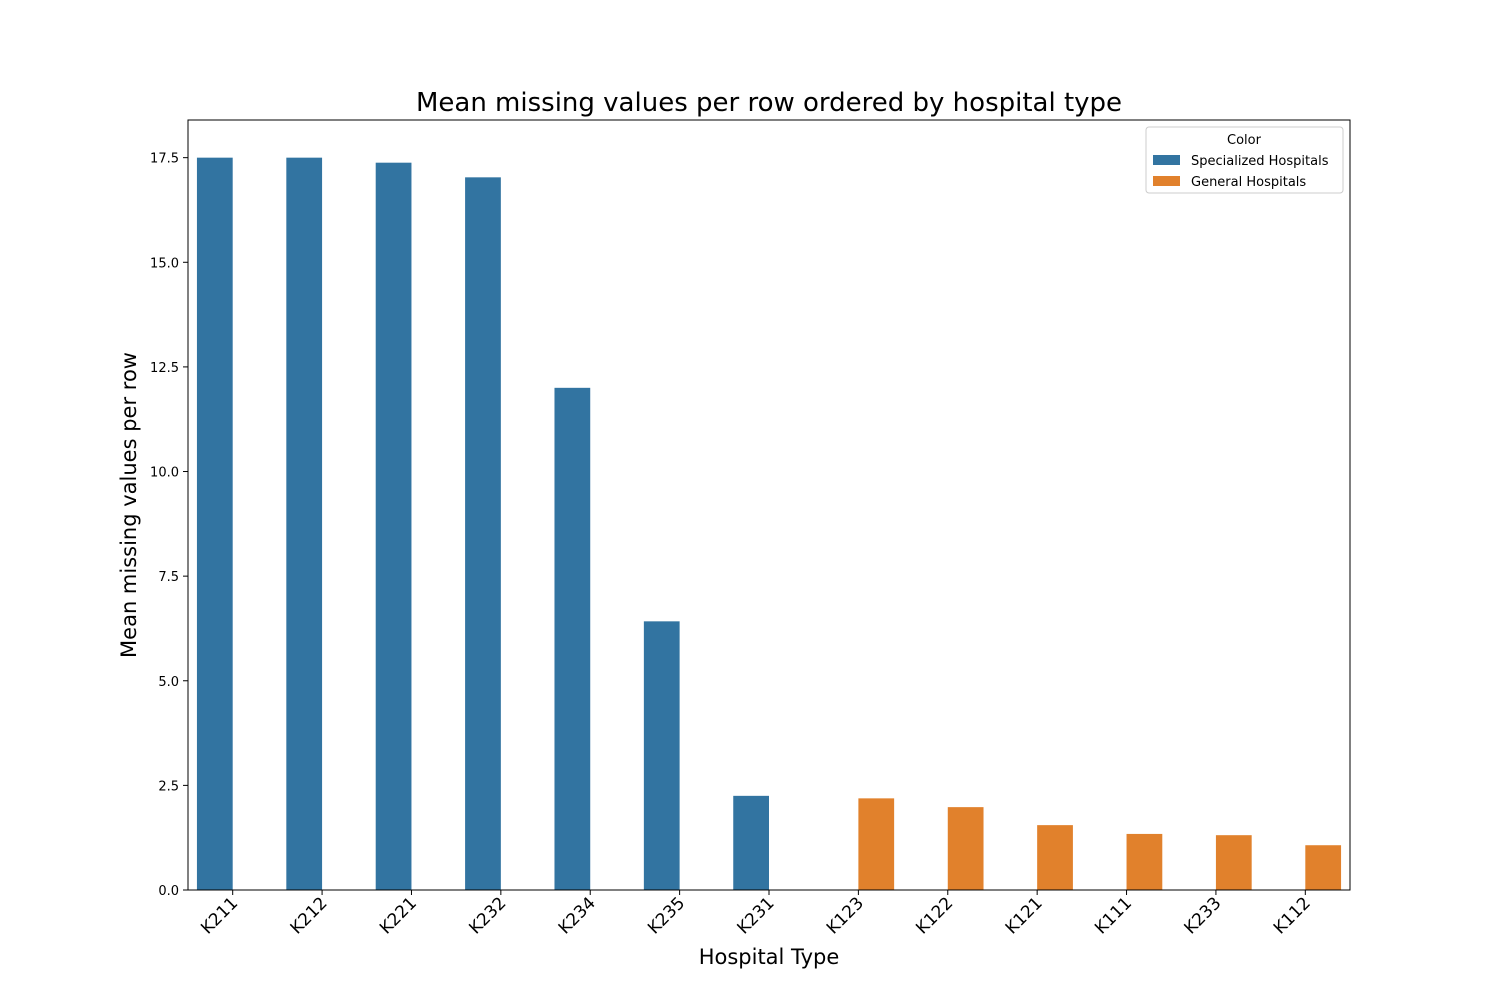 This screenshot has width=1500, height=1000. Describe the element at coordinates (1144, 861) in the screenshot. I see `bar-k111` at that location.